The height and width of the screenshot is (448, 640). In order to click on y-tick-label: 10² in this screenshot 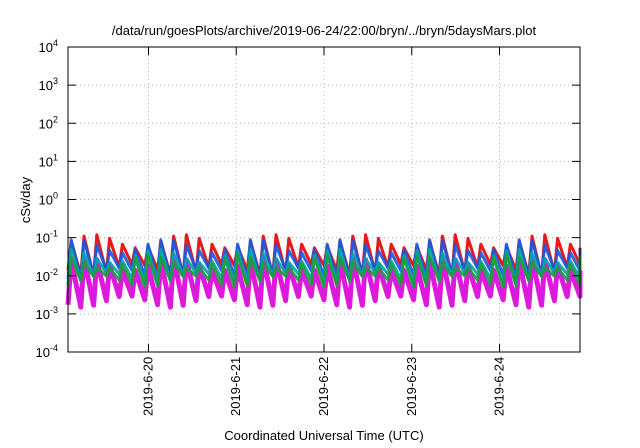, I will do `click(48, 122)`.